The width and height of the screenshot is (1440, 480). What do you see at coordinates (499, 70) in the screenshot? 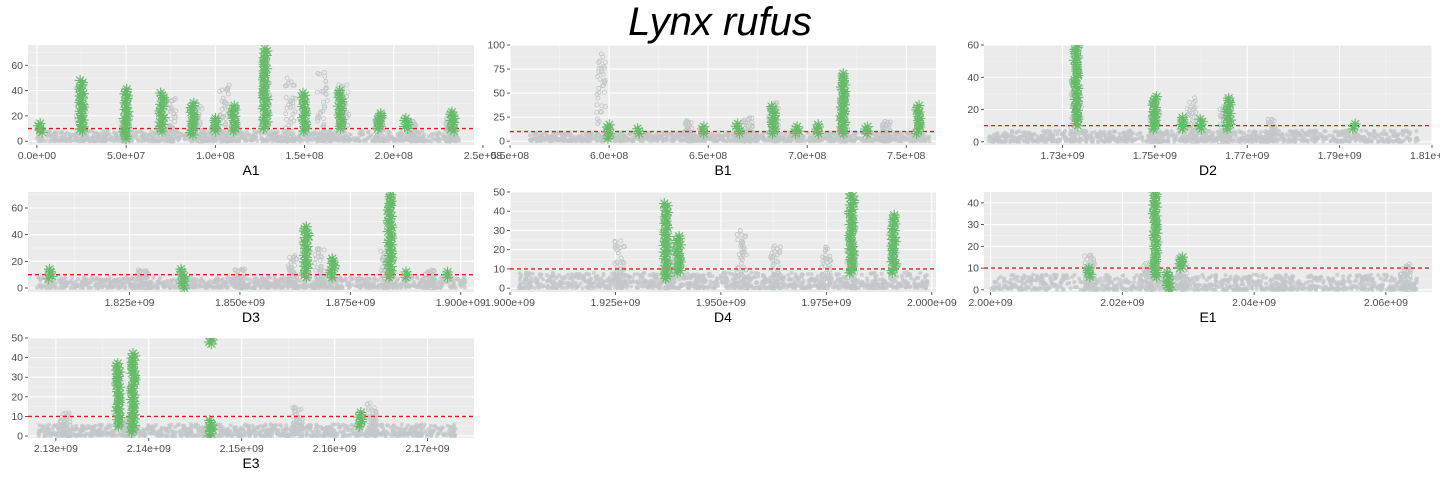
I see `y-tick-label: 75` at bounding box center [499, 70].